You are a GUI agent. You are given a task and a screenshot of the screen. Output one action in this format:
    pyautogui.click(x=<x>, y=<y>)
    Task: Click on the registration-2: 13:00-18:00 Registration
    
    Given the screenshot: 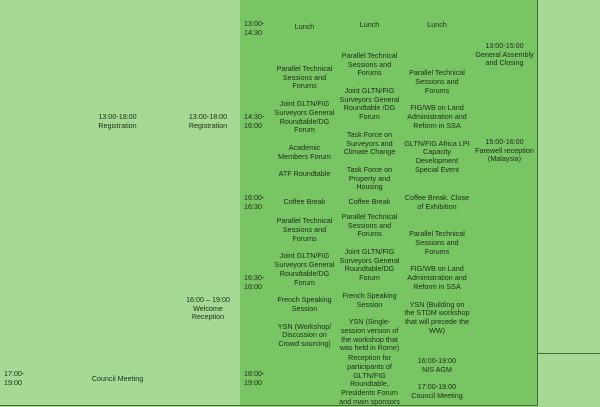 What is the action you would take?
    pyautogui.click(x=208, y=122)
    